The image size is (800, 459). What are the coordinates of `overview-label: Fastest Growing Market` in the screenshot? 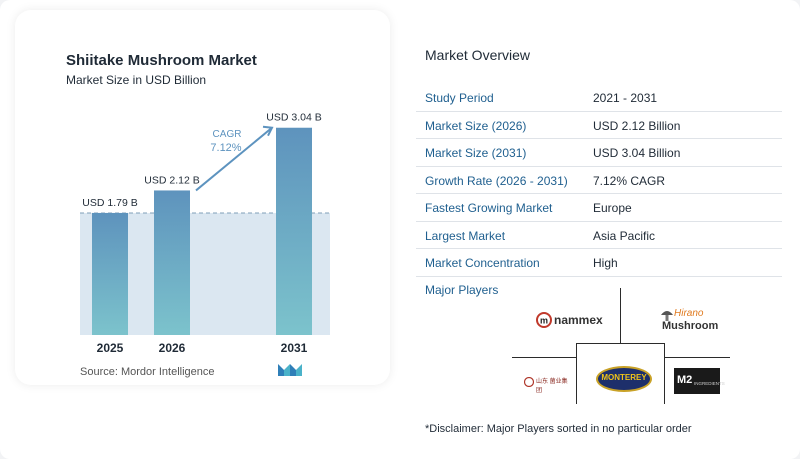 It's located at (489, 208).